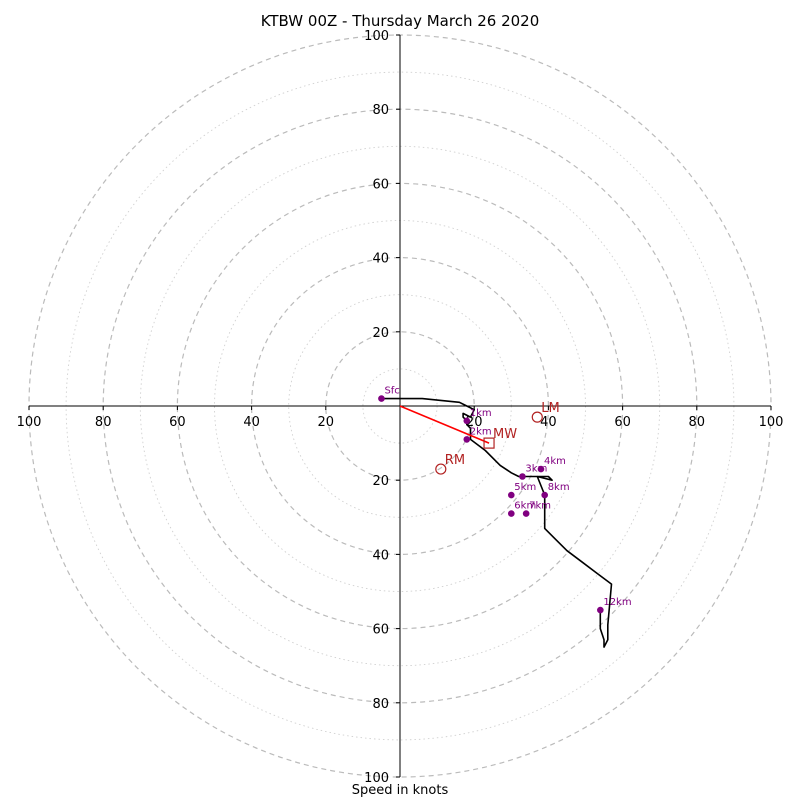 The width and height of the screenshot is (800, 800). What do you see at coordinates (400, 790) in the screenshot?
I see `x-axis-label: Speed in knots` at bounding box center [400, 790].